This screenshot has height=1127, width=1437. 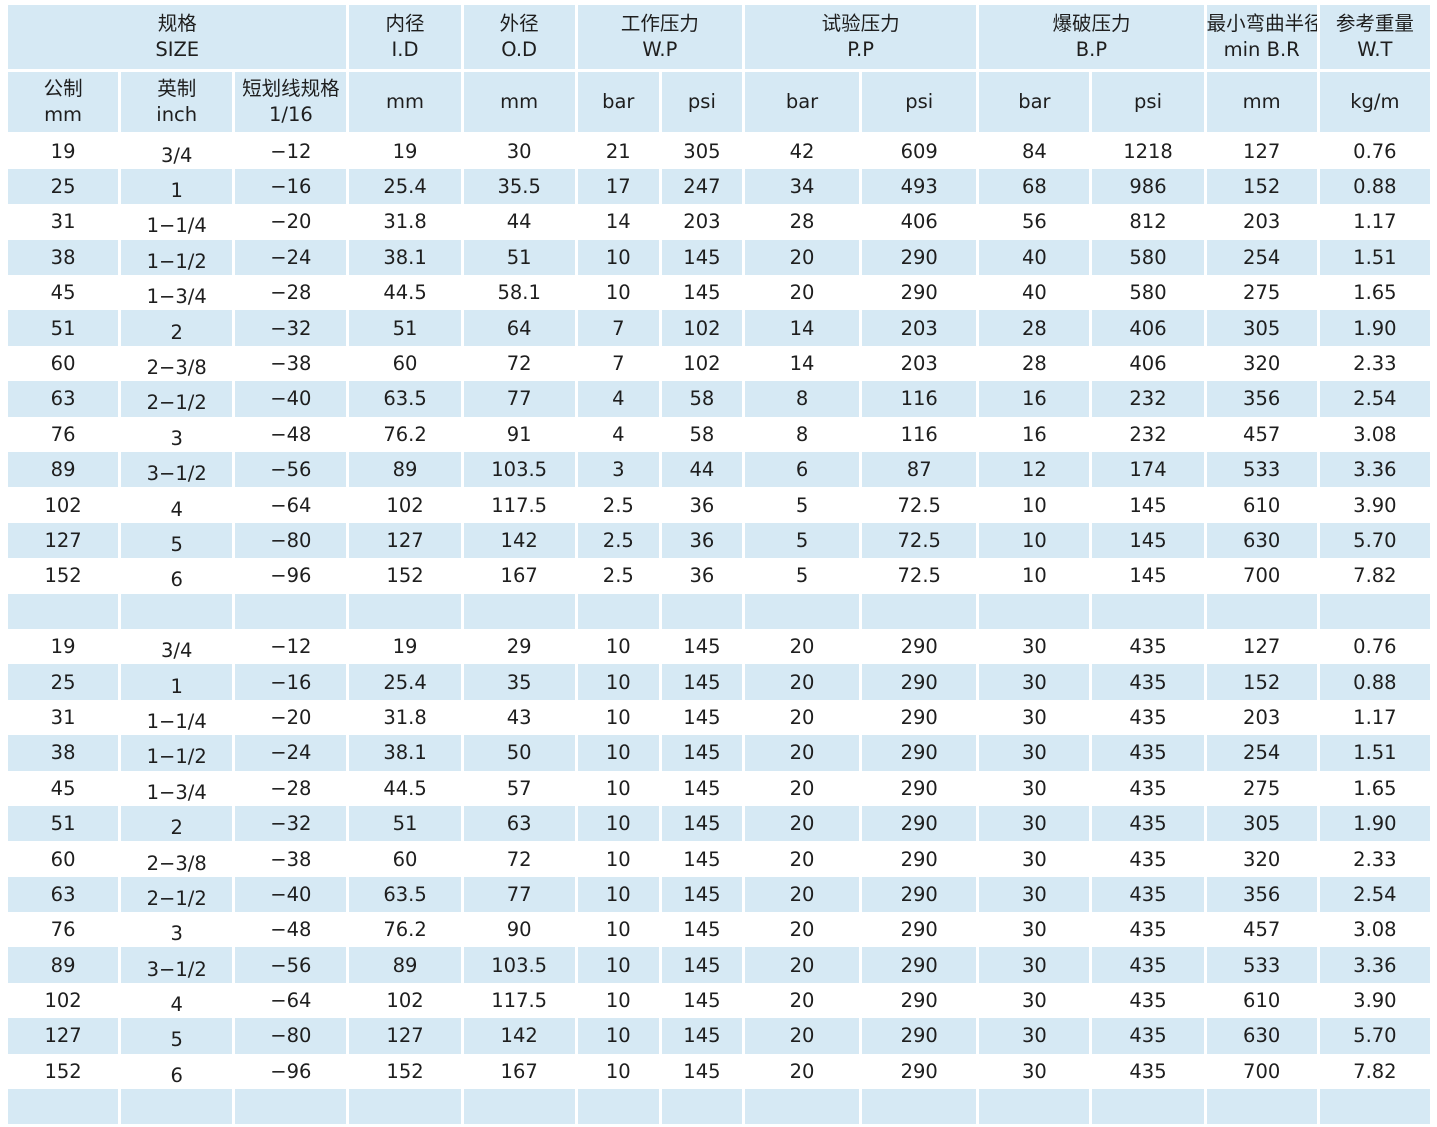 What do you see at coordinates (291, 753) in the screenshot?
I see `cell-dash-size: −24` at bounding box center [291, 753].